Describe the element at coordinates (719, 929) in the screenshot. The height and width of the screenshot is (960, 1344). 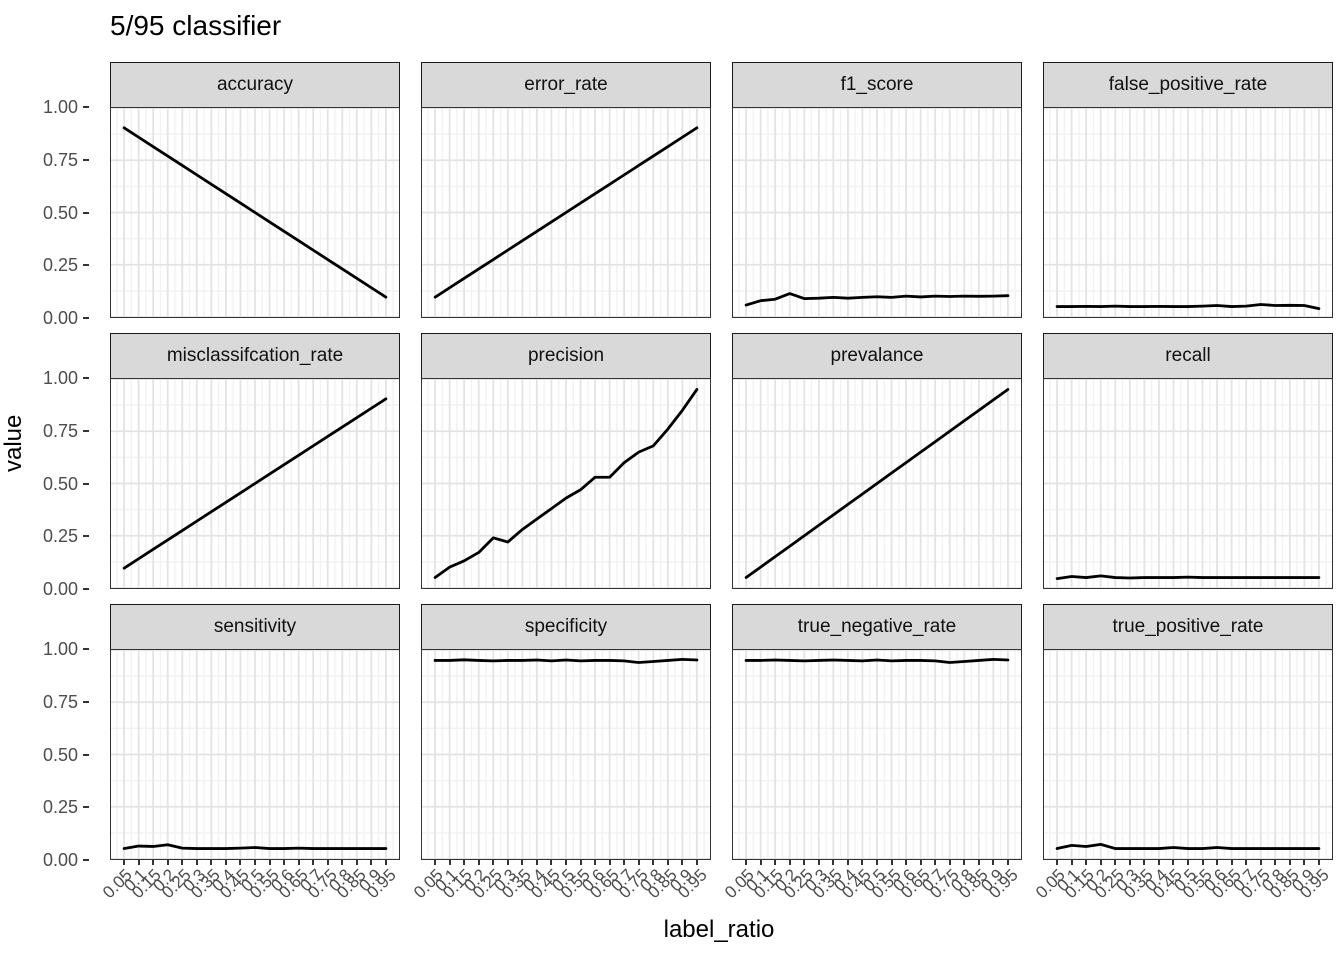
I see `x-axis-title: label_ratio` at that location.